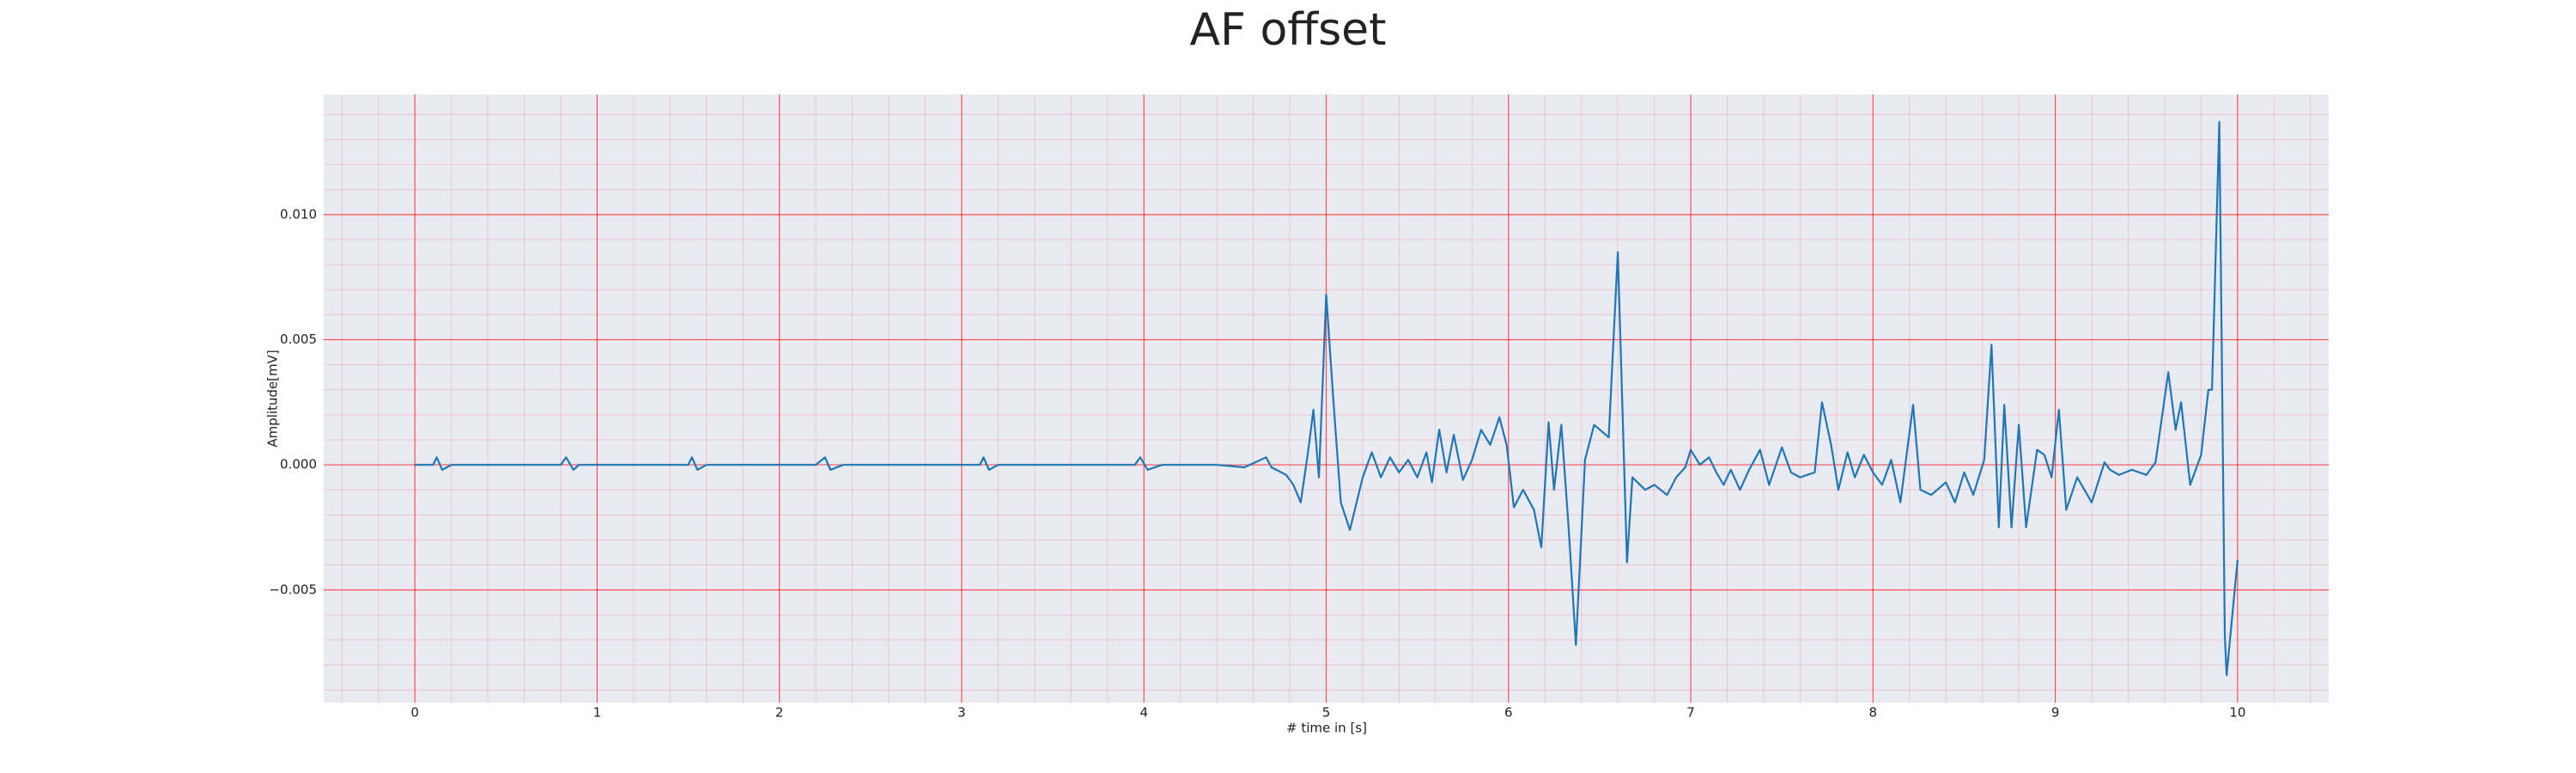 The height and width of the screenshot is (773, 2576). I want to click on y-tick-label: 0.005, so click(298, 339).